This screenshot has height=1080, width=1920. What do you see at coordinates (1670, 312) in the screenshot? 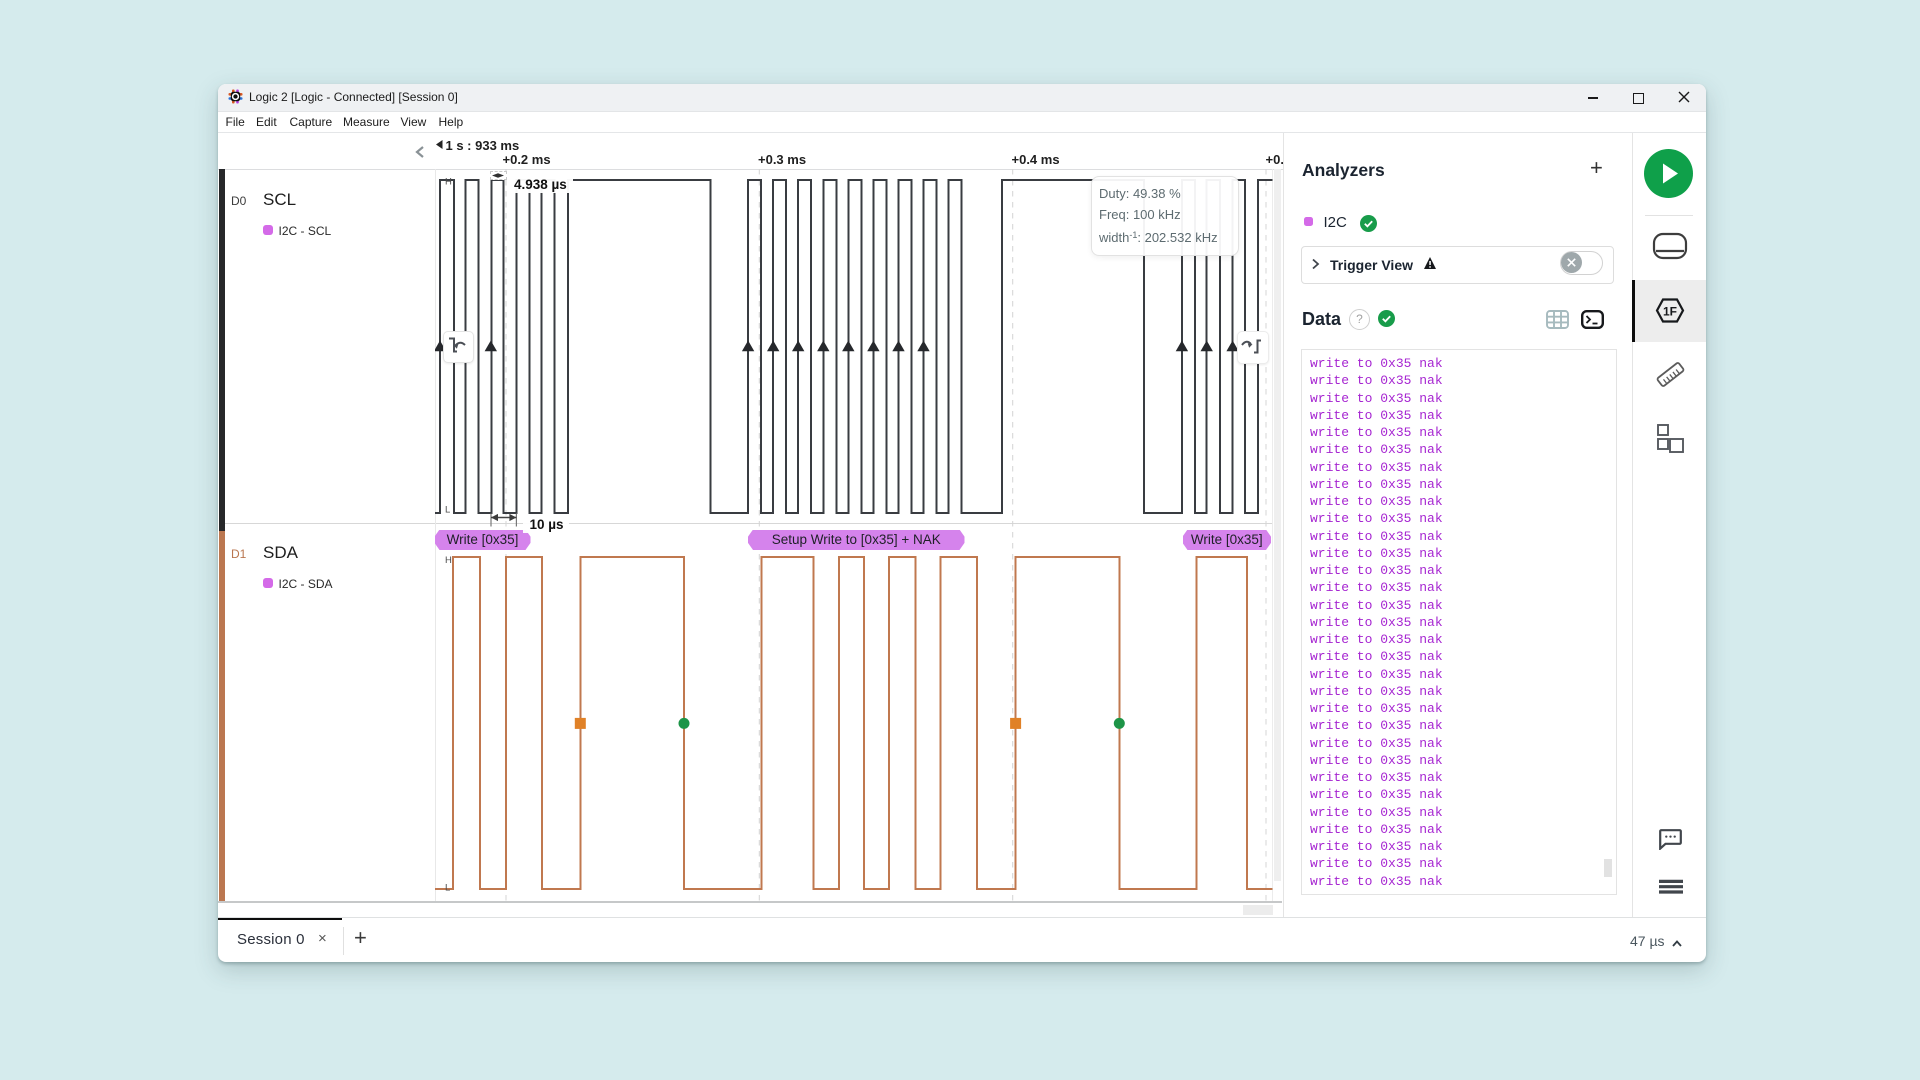
I see `svg-text: 1F` at bounding box center [1670, 312].